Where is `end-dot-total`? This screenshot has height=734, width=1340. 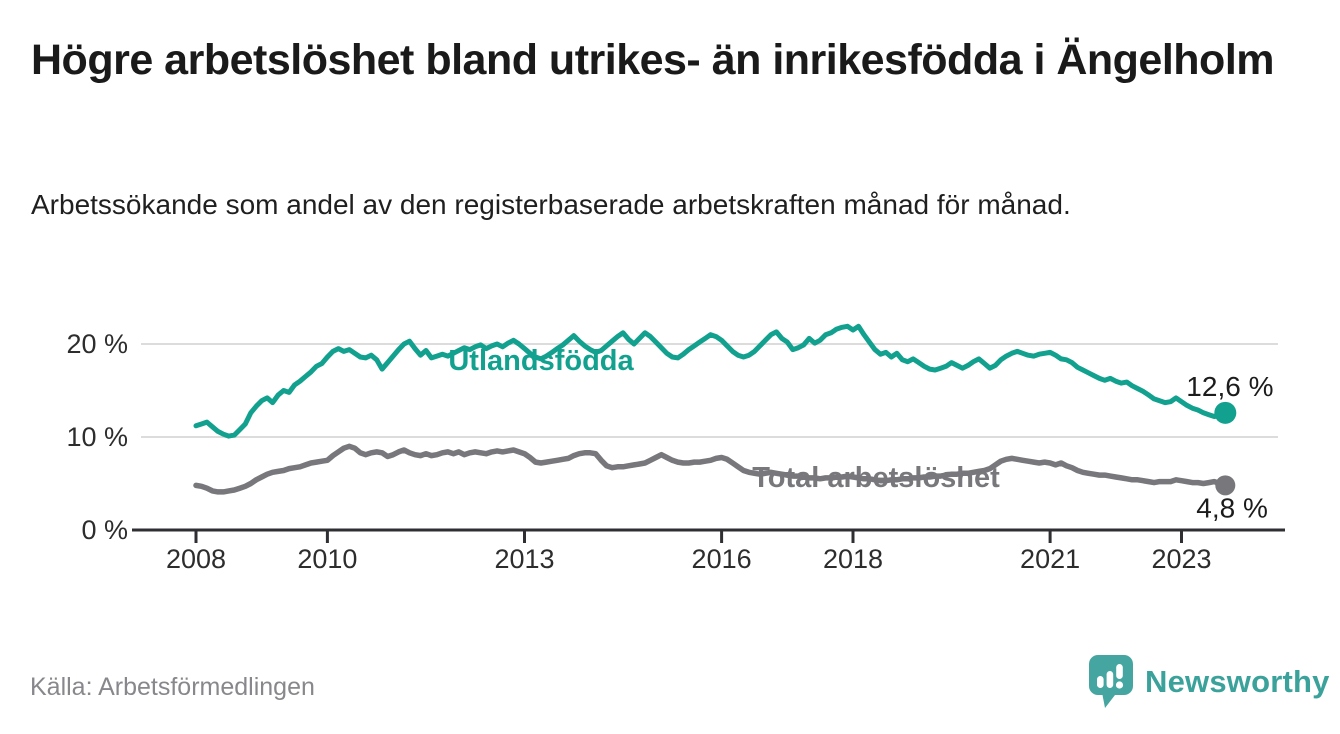
end-dot-total is located at coordinates (1225, 485).